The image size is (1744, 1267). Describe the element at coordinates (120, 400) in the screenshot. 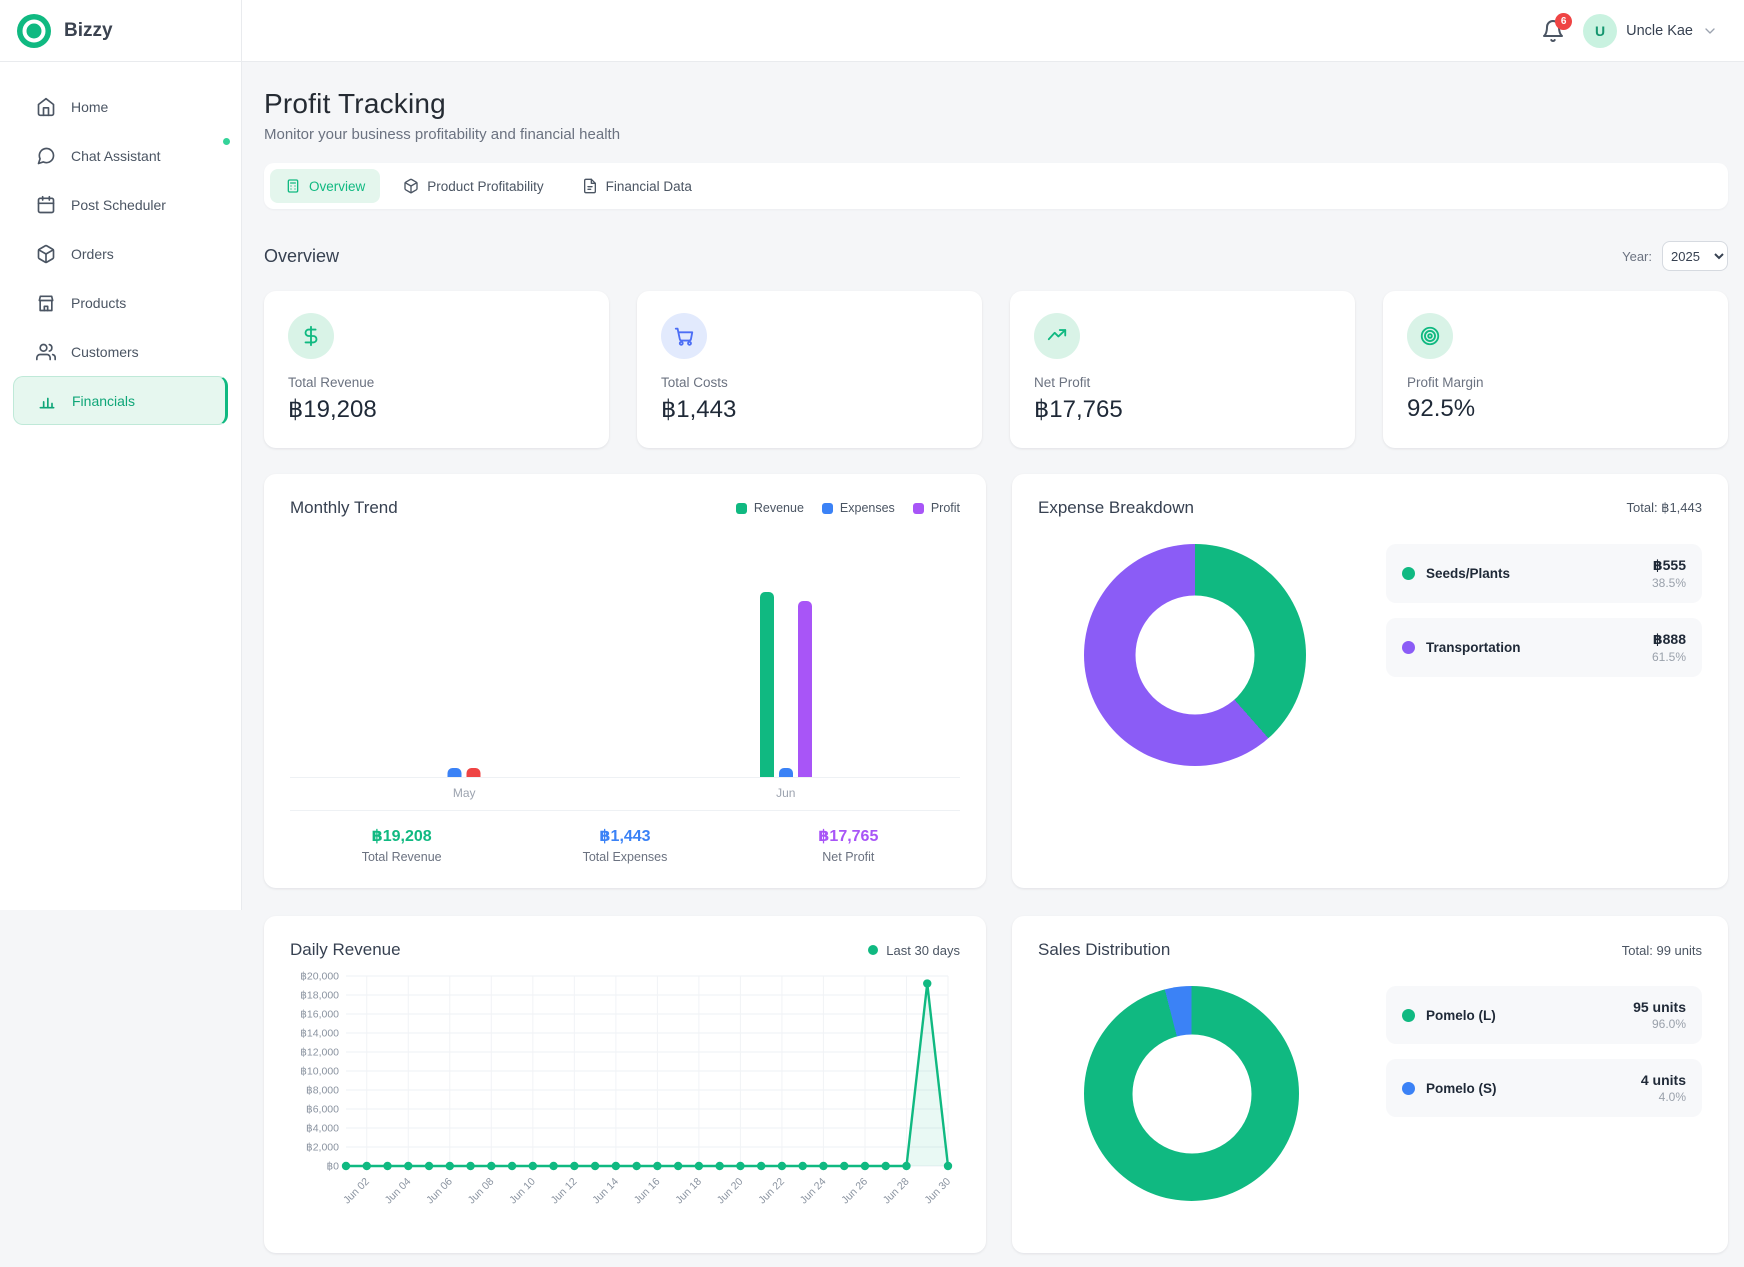

I see `sidebar-item-financials: Financials` at that location.